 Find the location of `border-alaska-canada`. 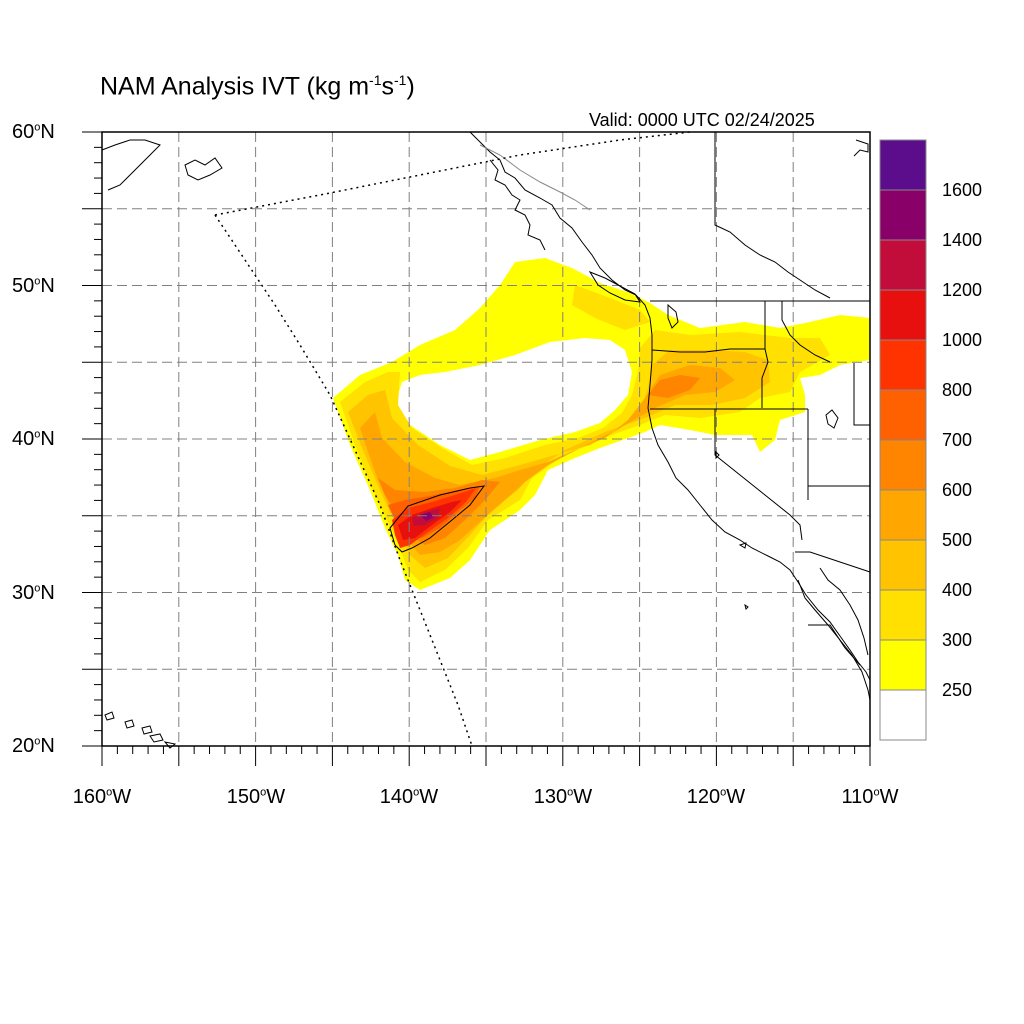

border-alaska-canada is located at coordinates (772, 215).